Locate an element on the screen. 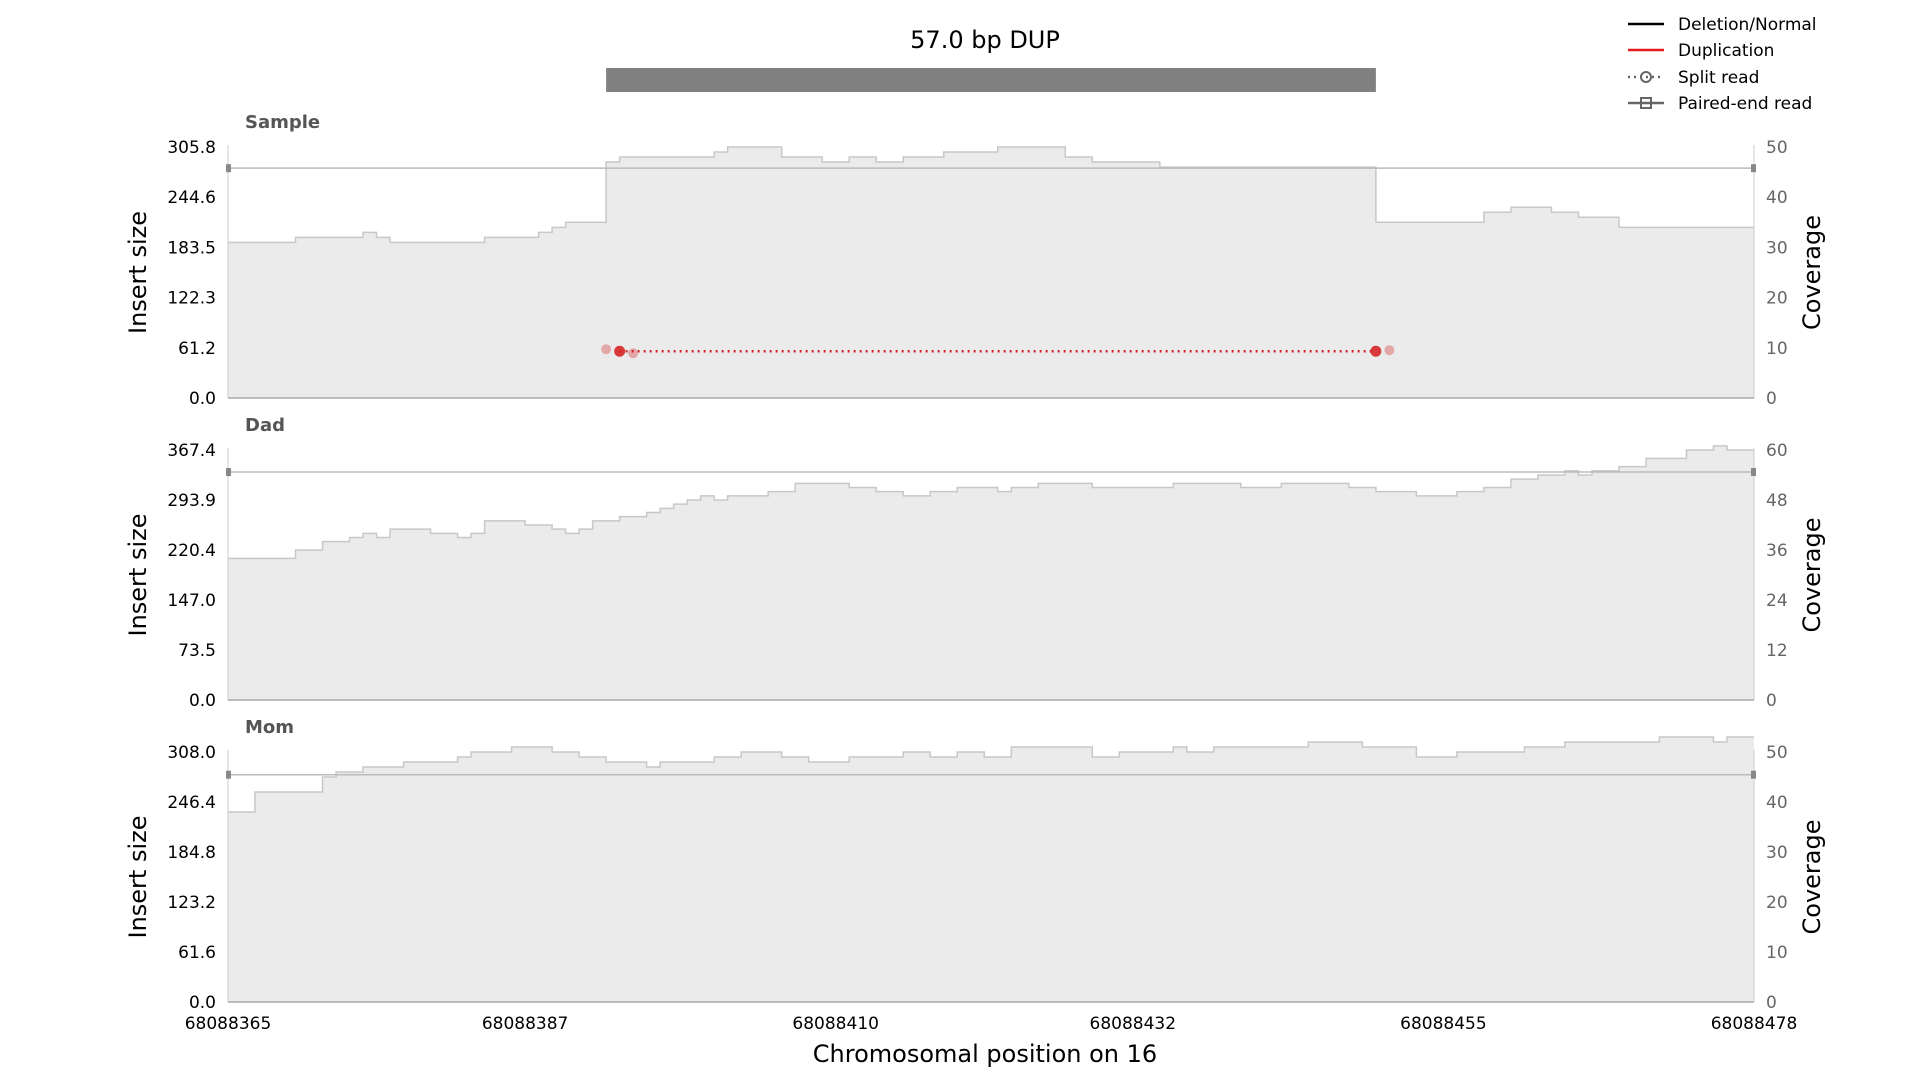 This screenshot has width=1920, height=1080. x-tick-label: 68088478 is located at coordinates (1754, 1024).